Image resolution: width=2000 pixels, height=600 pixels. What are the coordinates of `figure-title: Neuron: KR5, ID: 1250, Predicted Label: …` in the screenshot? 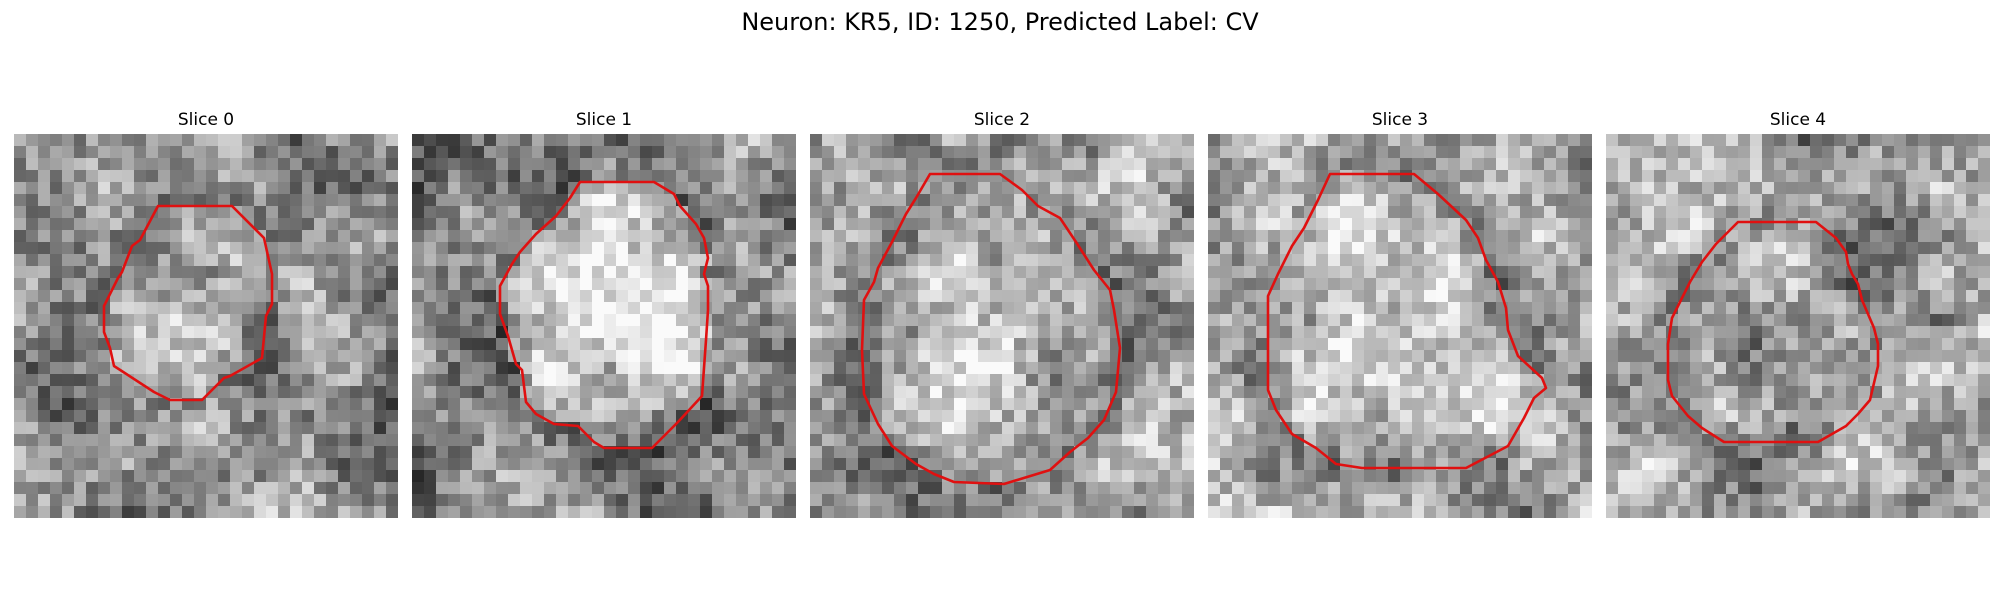 It's located at (1000, 22).